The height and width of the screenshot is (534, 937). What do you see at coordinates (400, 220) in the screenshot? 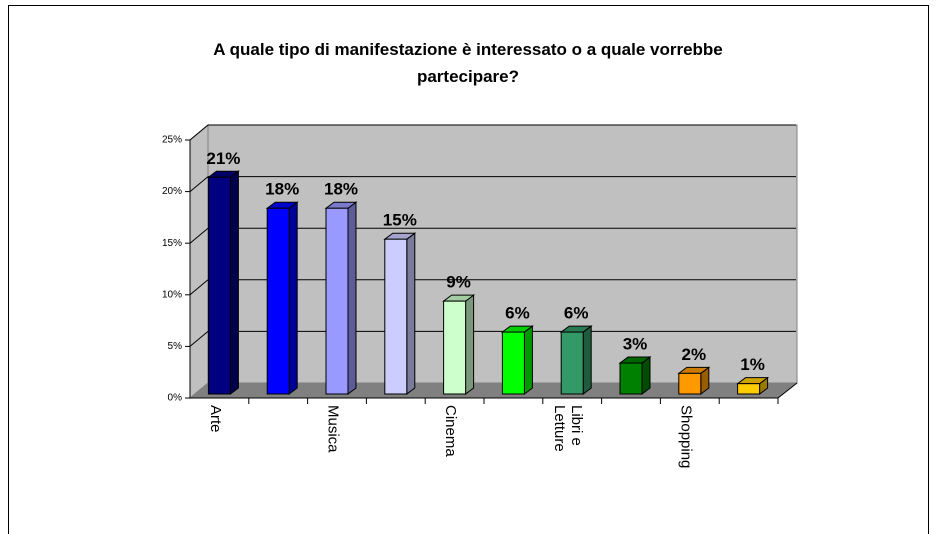
I see `data-label: 15%` at bounding box center [400, 220].